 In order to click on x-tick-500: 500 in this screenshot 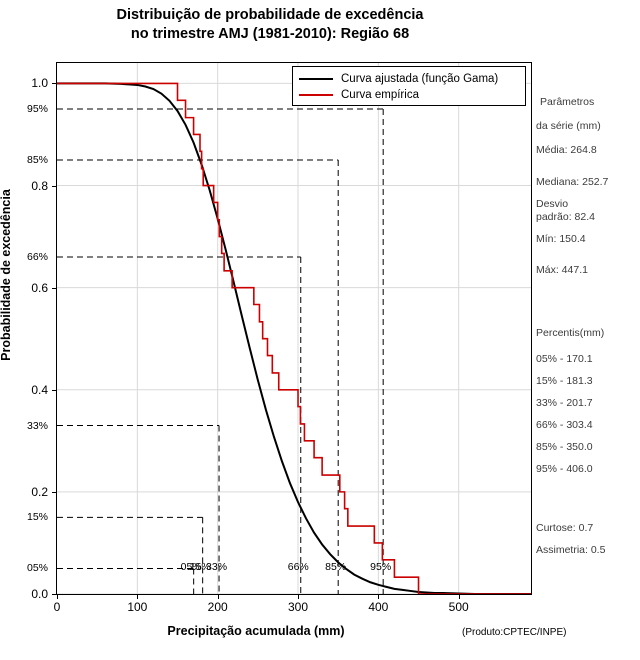, I will do `click(458, 607)`.